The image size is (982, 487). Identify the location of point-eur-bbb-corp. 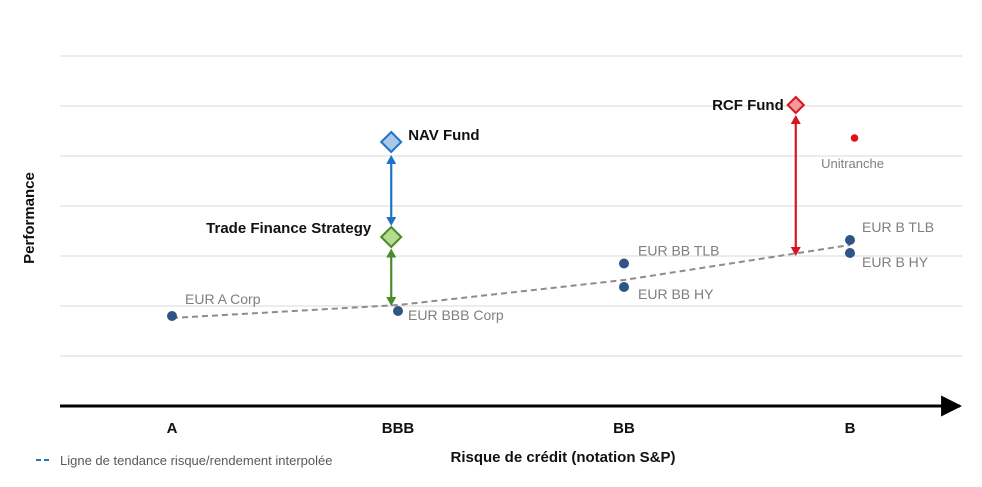
(398, 311).